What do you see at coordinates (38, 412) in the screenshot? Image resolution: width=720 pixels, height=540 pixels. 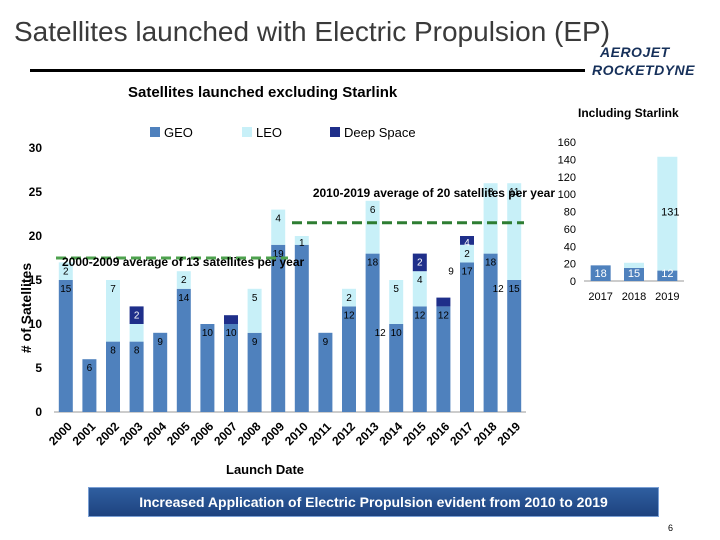 I see `y-tick-label: 0` at bounding box center [38, 412].